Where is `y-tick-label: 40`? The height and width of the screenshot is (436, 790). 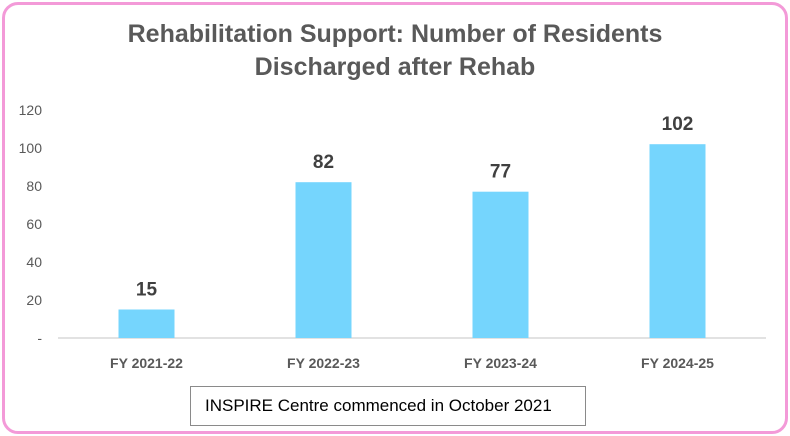
y-tick-label: 40 is located at coordinates (34, 262).